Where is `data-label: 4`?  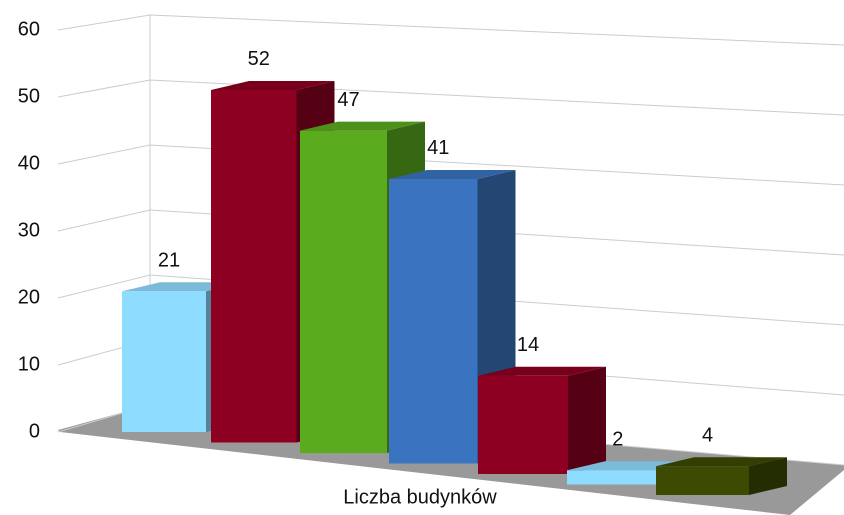 data-label: 4 is located at coordinates (707, 436).